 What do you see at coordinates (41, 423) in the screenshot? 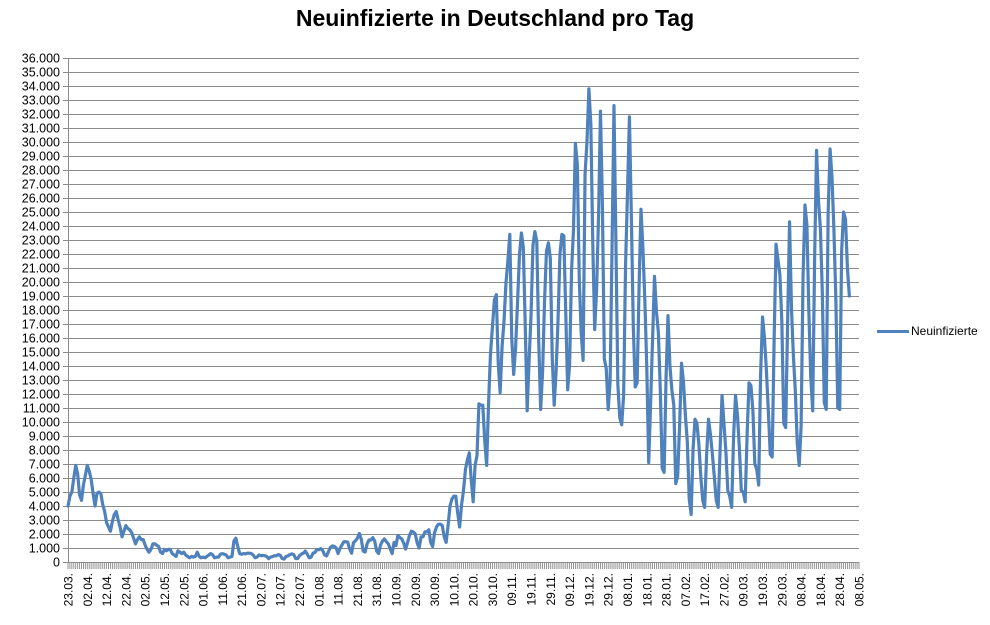
I see `y-tick-label: 10.000` at bounding box center [41, 423].